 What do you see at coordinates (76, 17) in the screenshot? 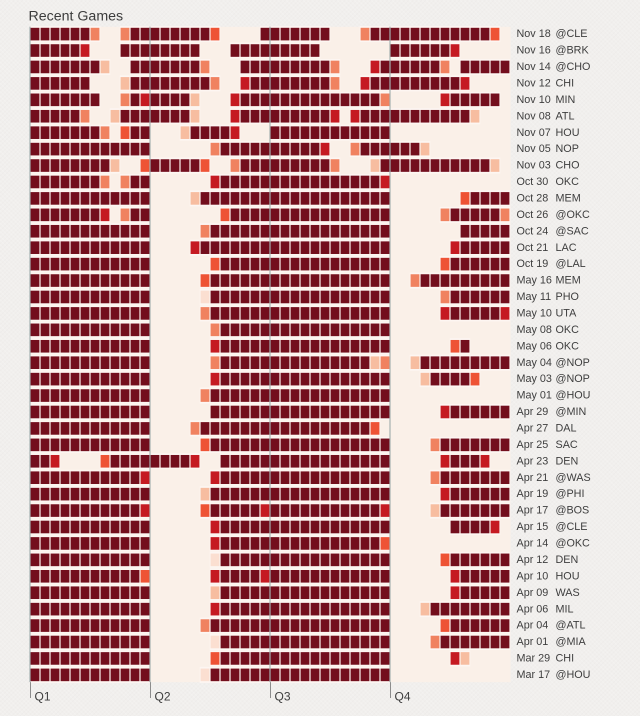
I see `svg-text: Recent Games` at bounding box center [76, 17].